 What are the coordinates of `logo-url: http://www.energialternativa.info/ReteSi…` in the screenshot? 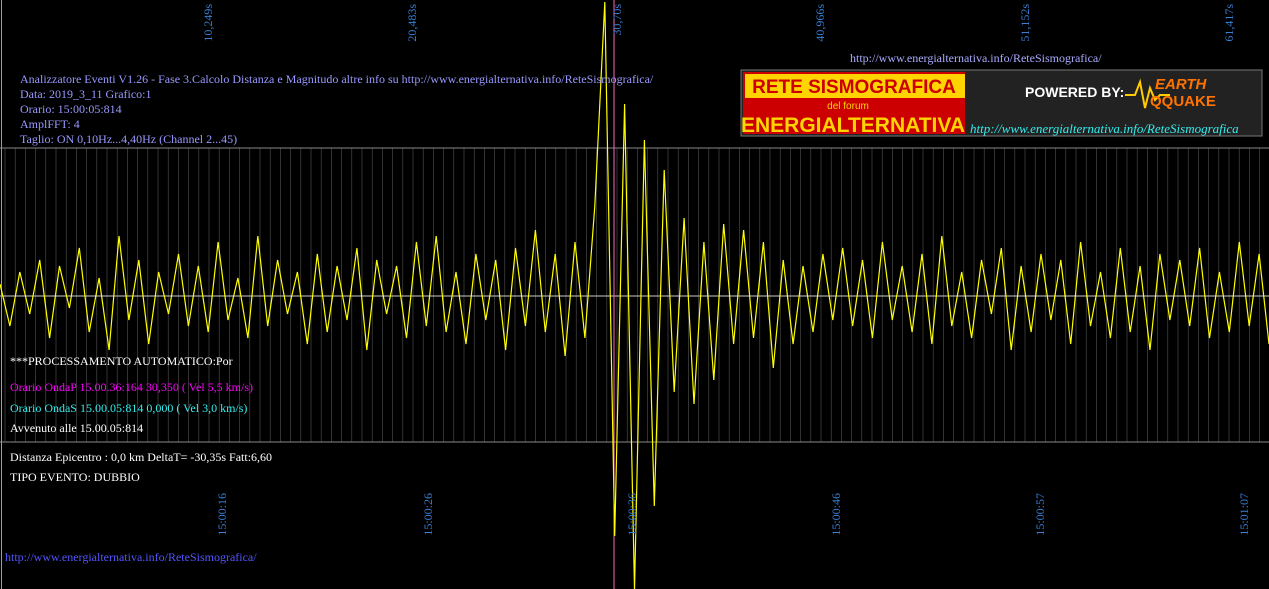 It's located at (1104, 128).